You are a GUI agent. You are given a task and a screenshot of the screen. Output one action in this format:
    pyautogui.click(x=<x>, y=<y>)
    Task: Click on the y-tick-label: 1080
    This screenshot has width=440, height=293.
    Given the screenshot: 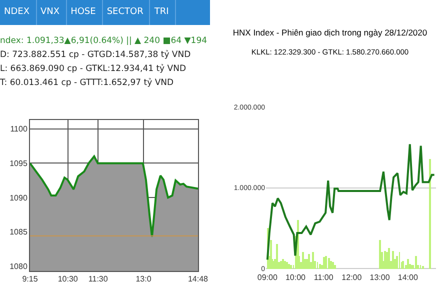 What is the action you would take?
    pyautogui.click(x=19, y=266)
    